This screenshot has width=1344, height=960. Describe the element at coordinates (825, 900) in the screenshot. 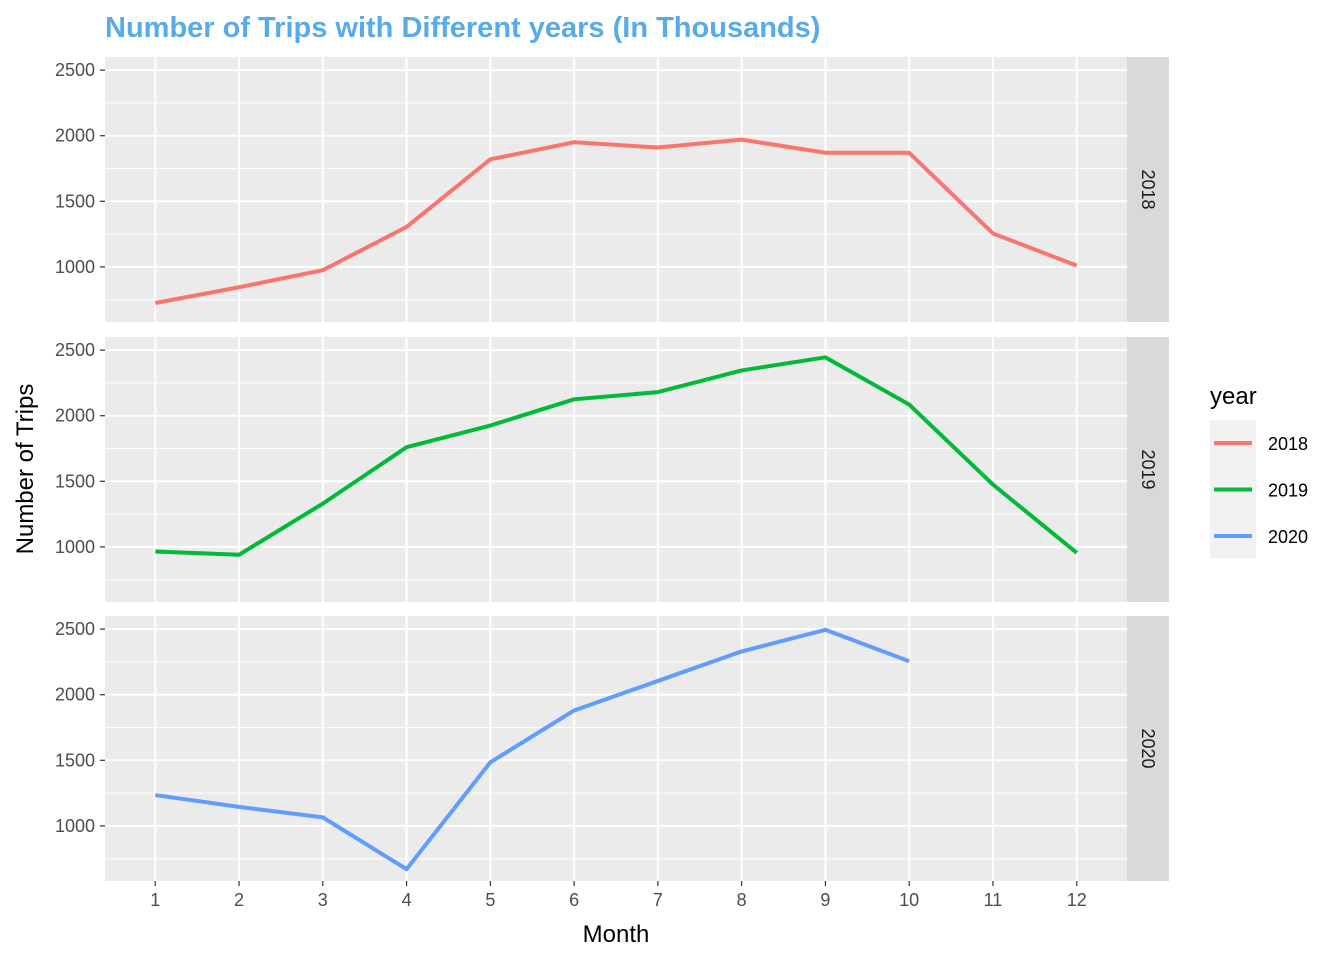

I see `x-tick-label: 9` at that location.